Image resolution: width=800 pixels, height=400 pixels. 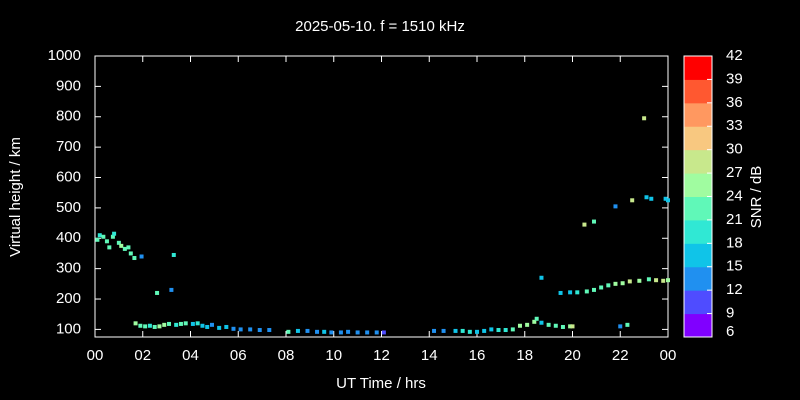 I want to click on colorbar-tick-label: 39, so click(x=734, y=78).